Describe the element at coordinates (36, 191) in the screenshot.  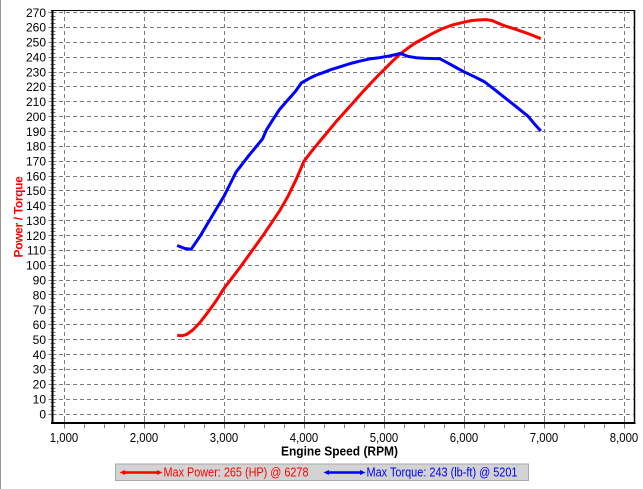
I see `svg-text: 150` at that location.